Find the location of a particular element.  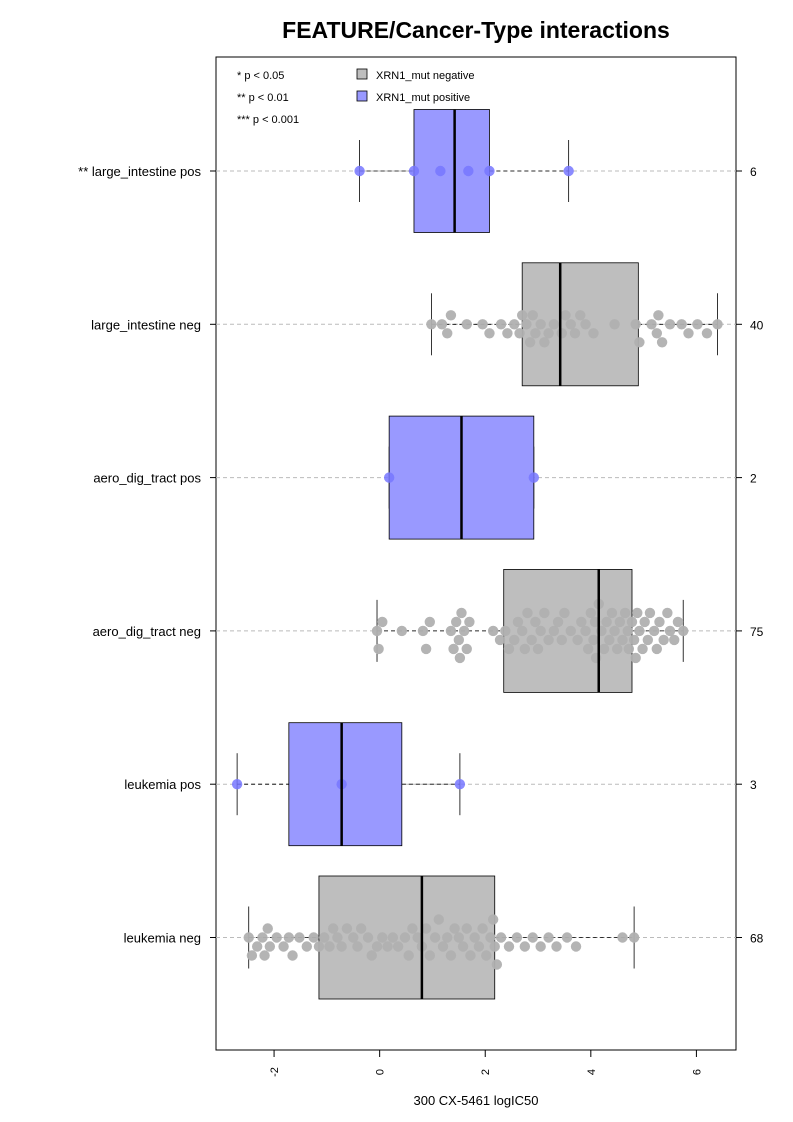

legend-label-negative: XRN1_mut negative is located at coordinates (425, 76).